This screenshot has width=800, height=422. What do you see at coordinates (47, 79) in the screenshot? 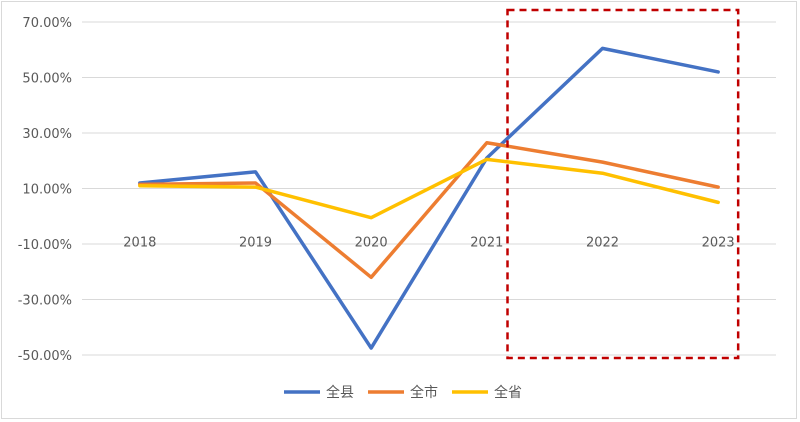
I see `y-tick-label: 50.00%` at bounding box center [47, 79].